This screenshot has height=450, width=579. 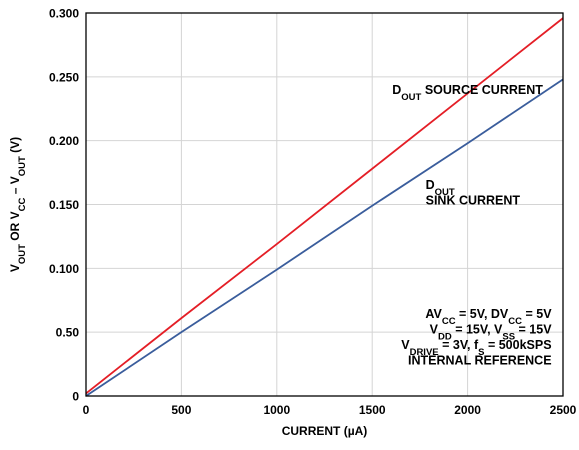 What do you see at coordinates (64, 205) in the screenshot?
I see `y-tick-label: 0.150` at bounding box center [64, 205].